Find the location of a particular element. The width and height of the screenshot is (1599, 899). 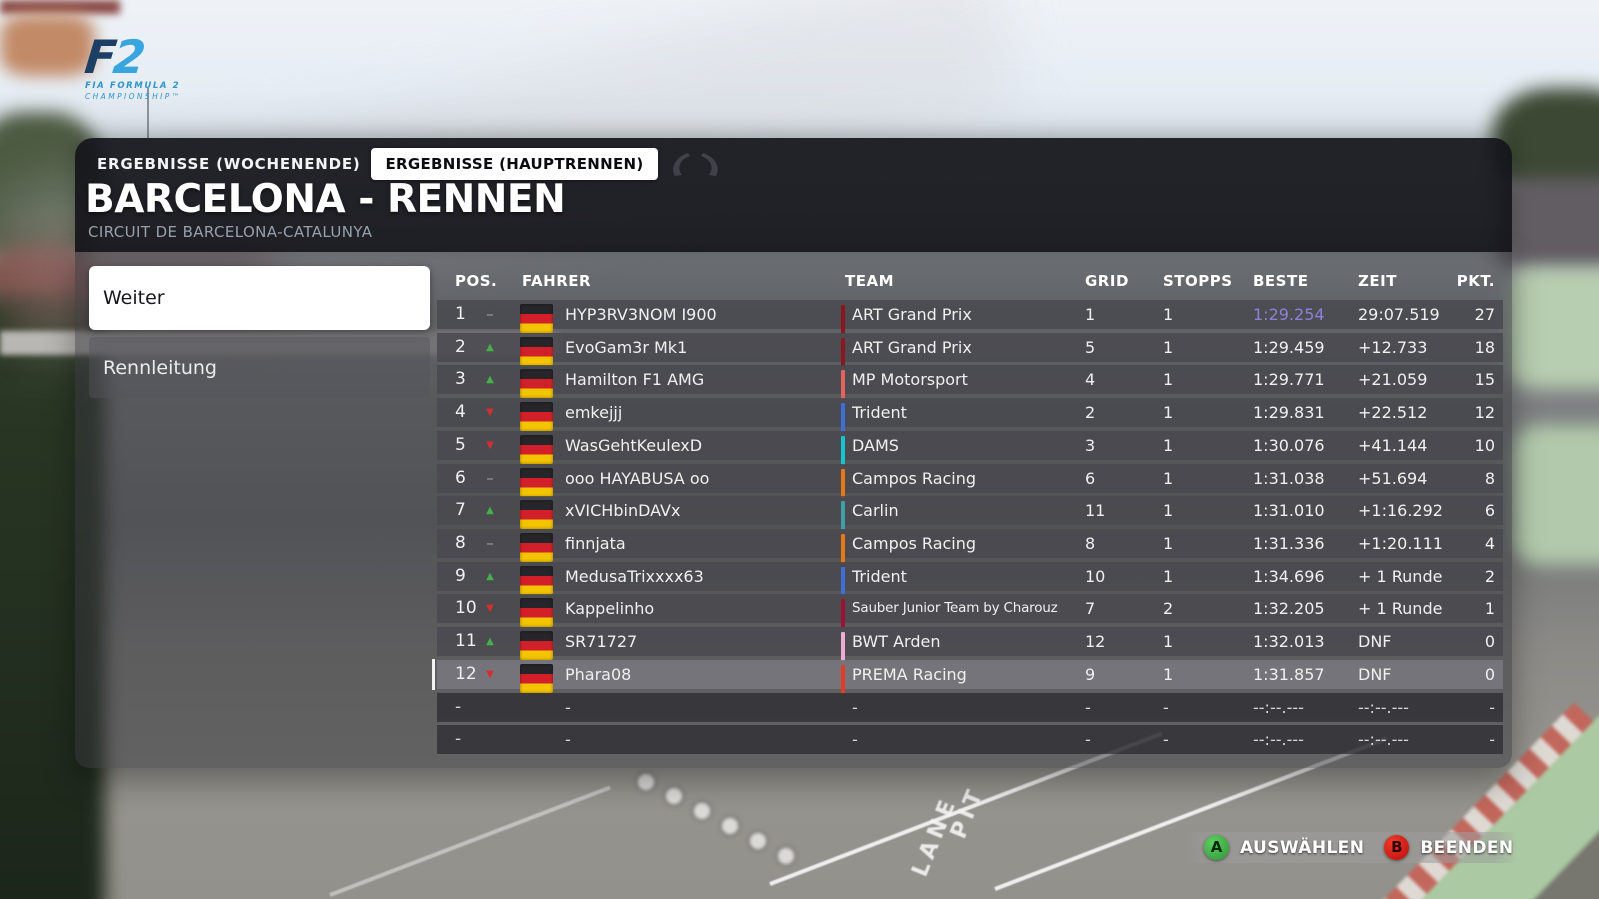

grid-cell: 4 is located at coordinates (1090, 379).